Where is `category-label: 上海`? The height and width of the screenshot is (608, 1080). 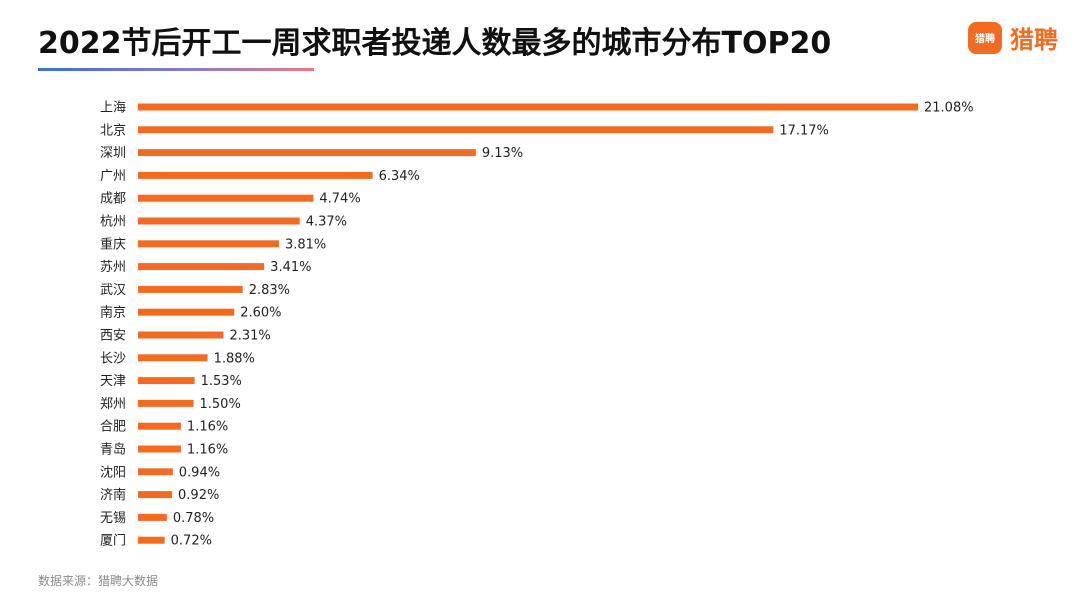 category-label: 上海 is located at coordinates (113, 108).